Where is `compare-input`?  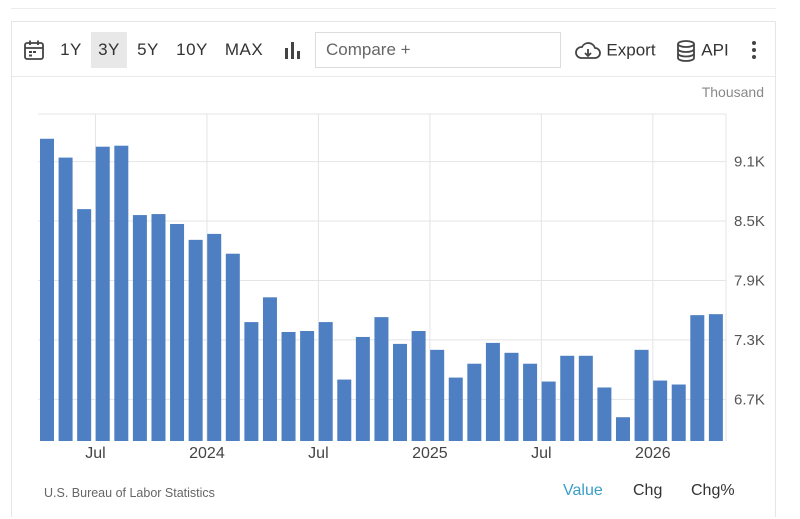
compare-input is located at coordinates (438, 50).